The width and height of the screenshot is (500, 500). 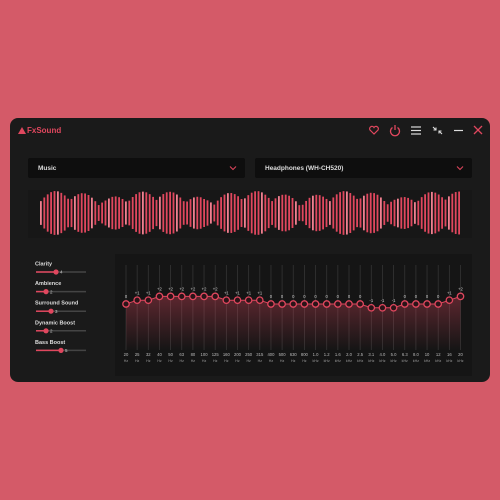 What do you see at coordinates (338, 354) in the screenshot?
I see `band-frequency: 1.6` at bounding box center [338, 354].